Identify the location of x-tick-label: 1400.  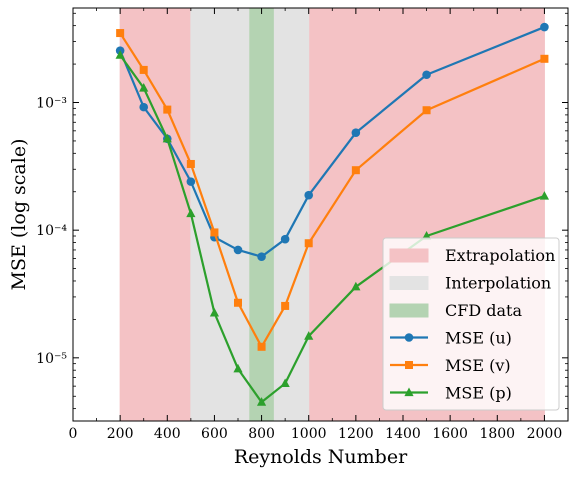
(403, 434).